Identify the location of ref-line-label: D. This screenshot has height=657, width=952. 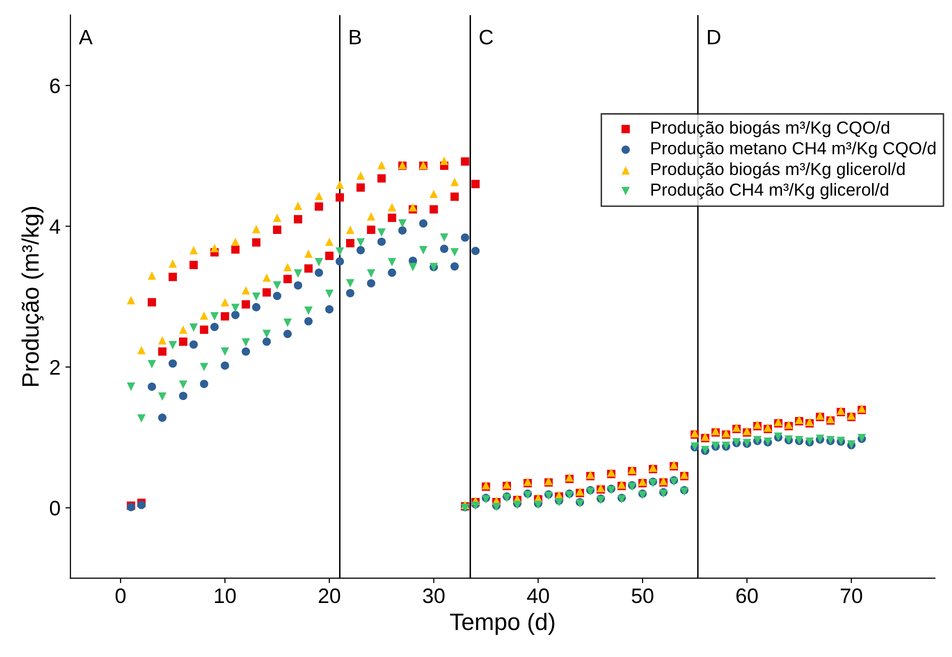
(714, 37).